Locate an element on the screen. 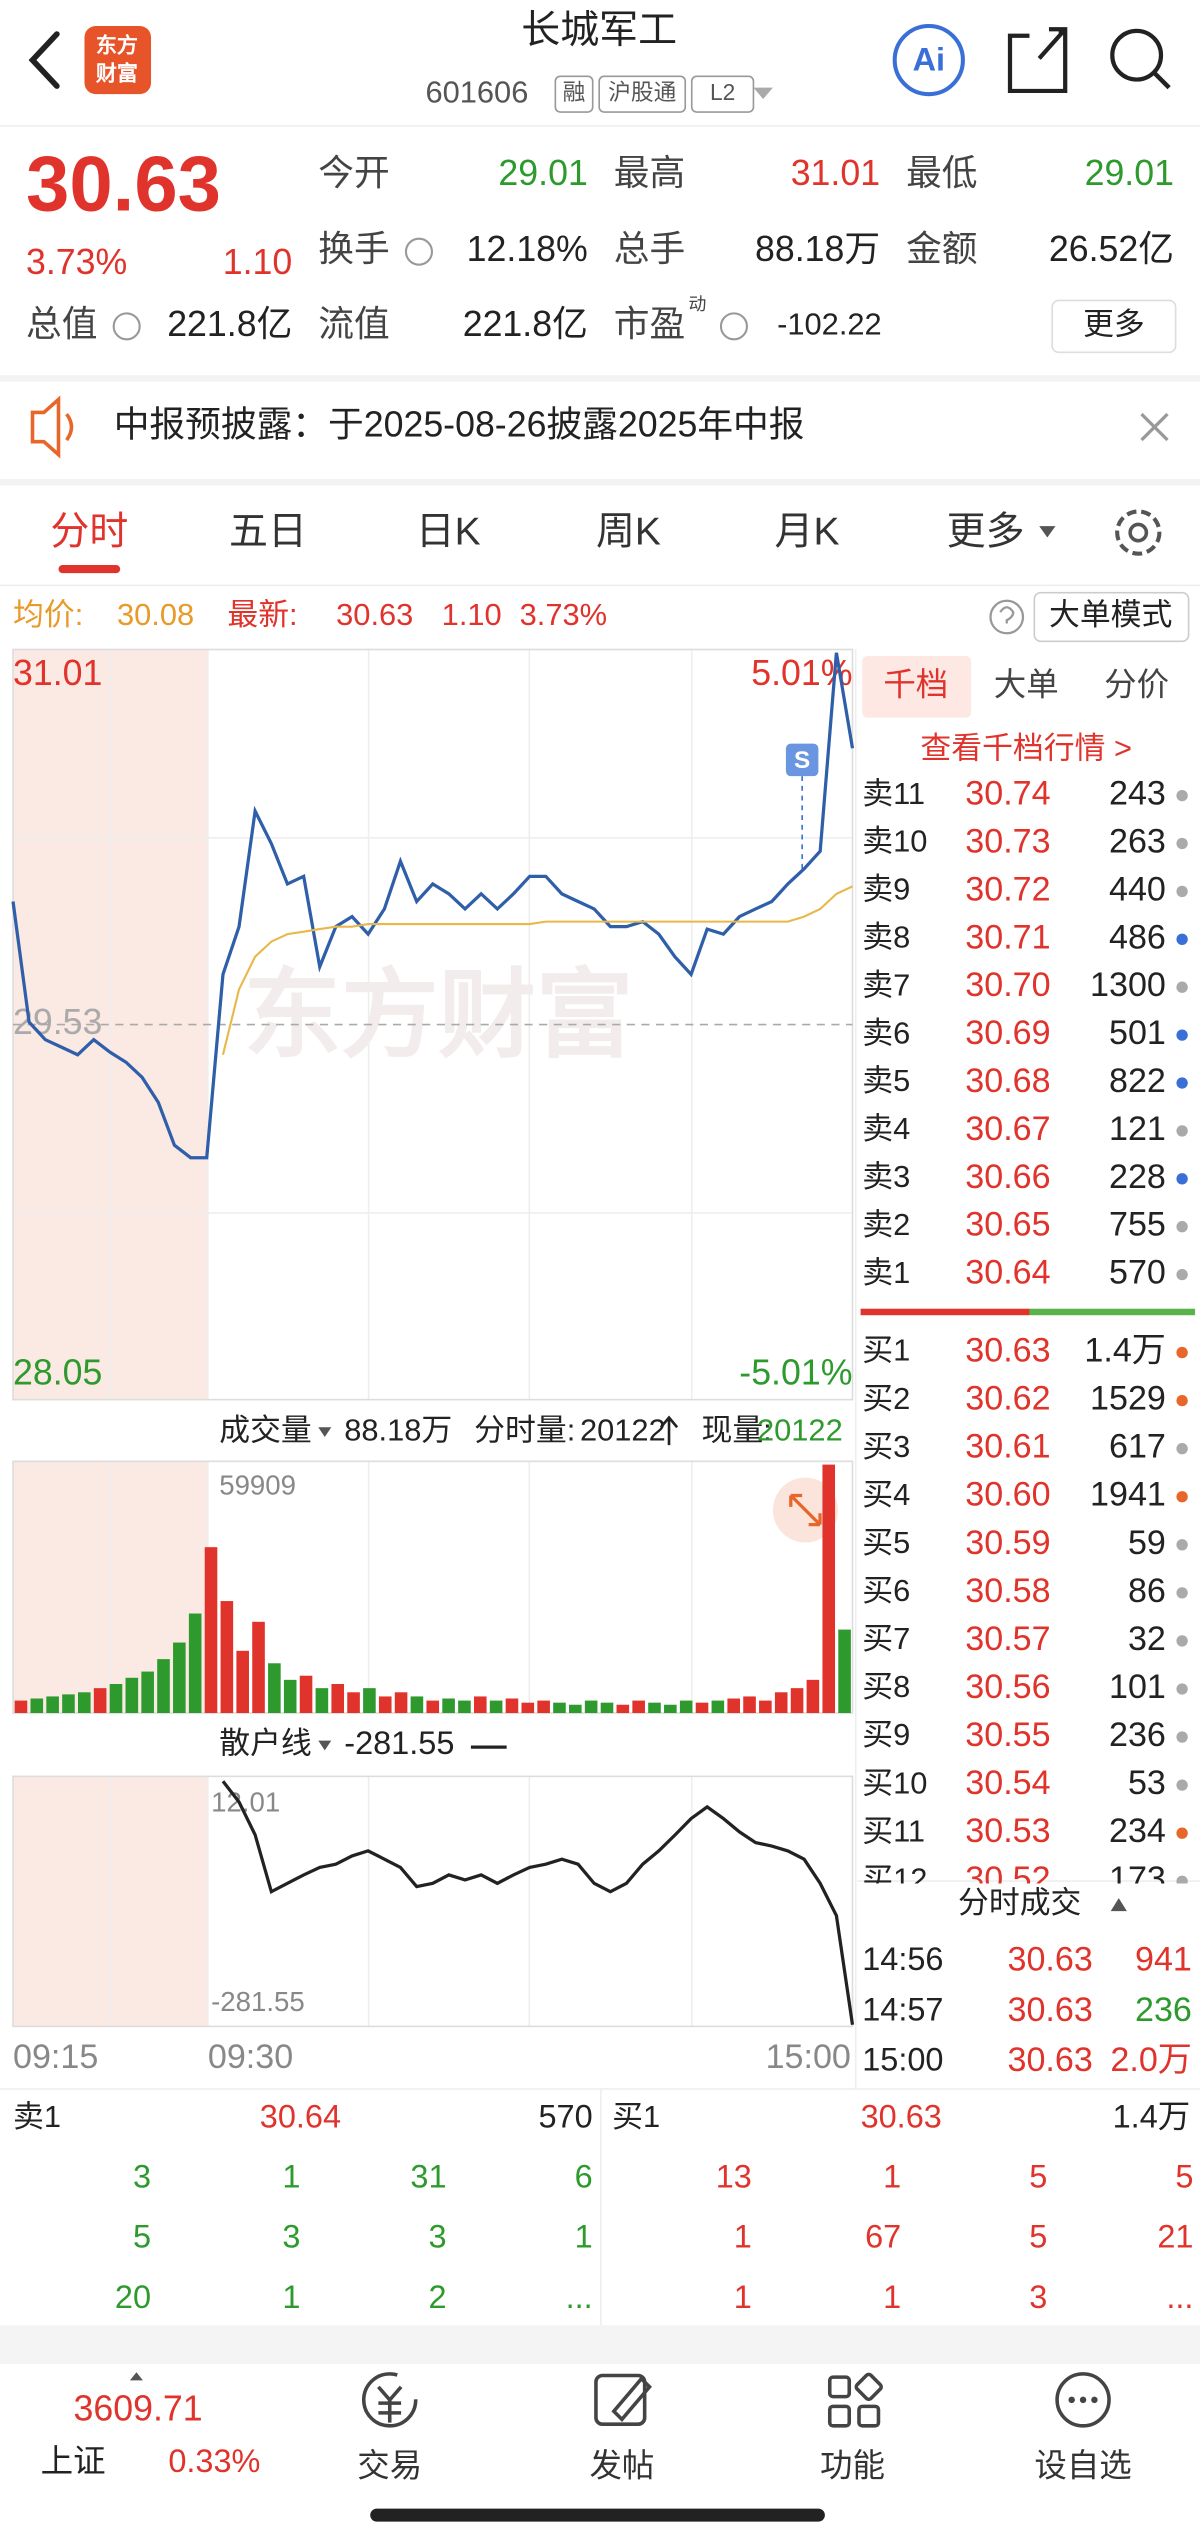 The width and height of the screenshot is (1200, 2546). queue-order: 31 is located at coordinates (428, 2177).